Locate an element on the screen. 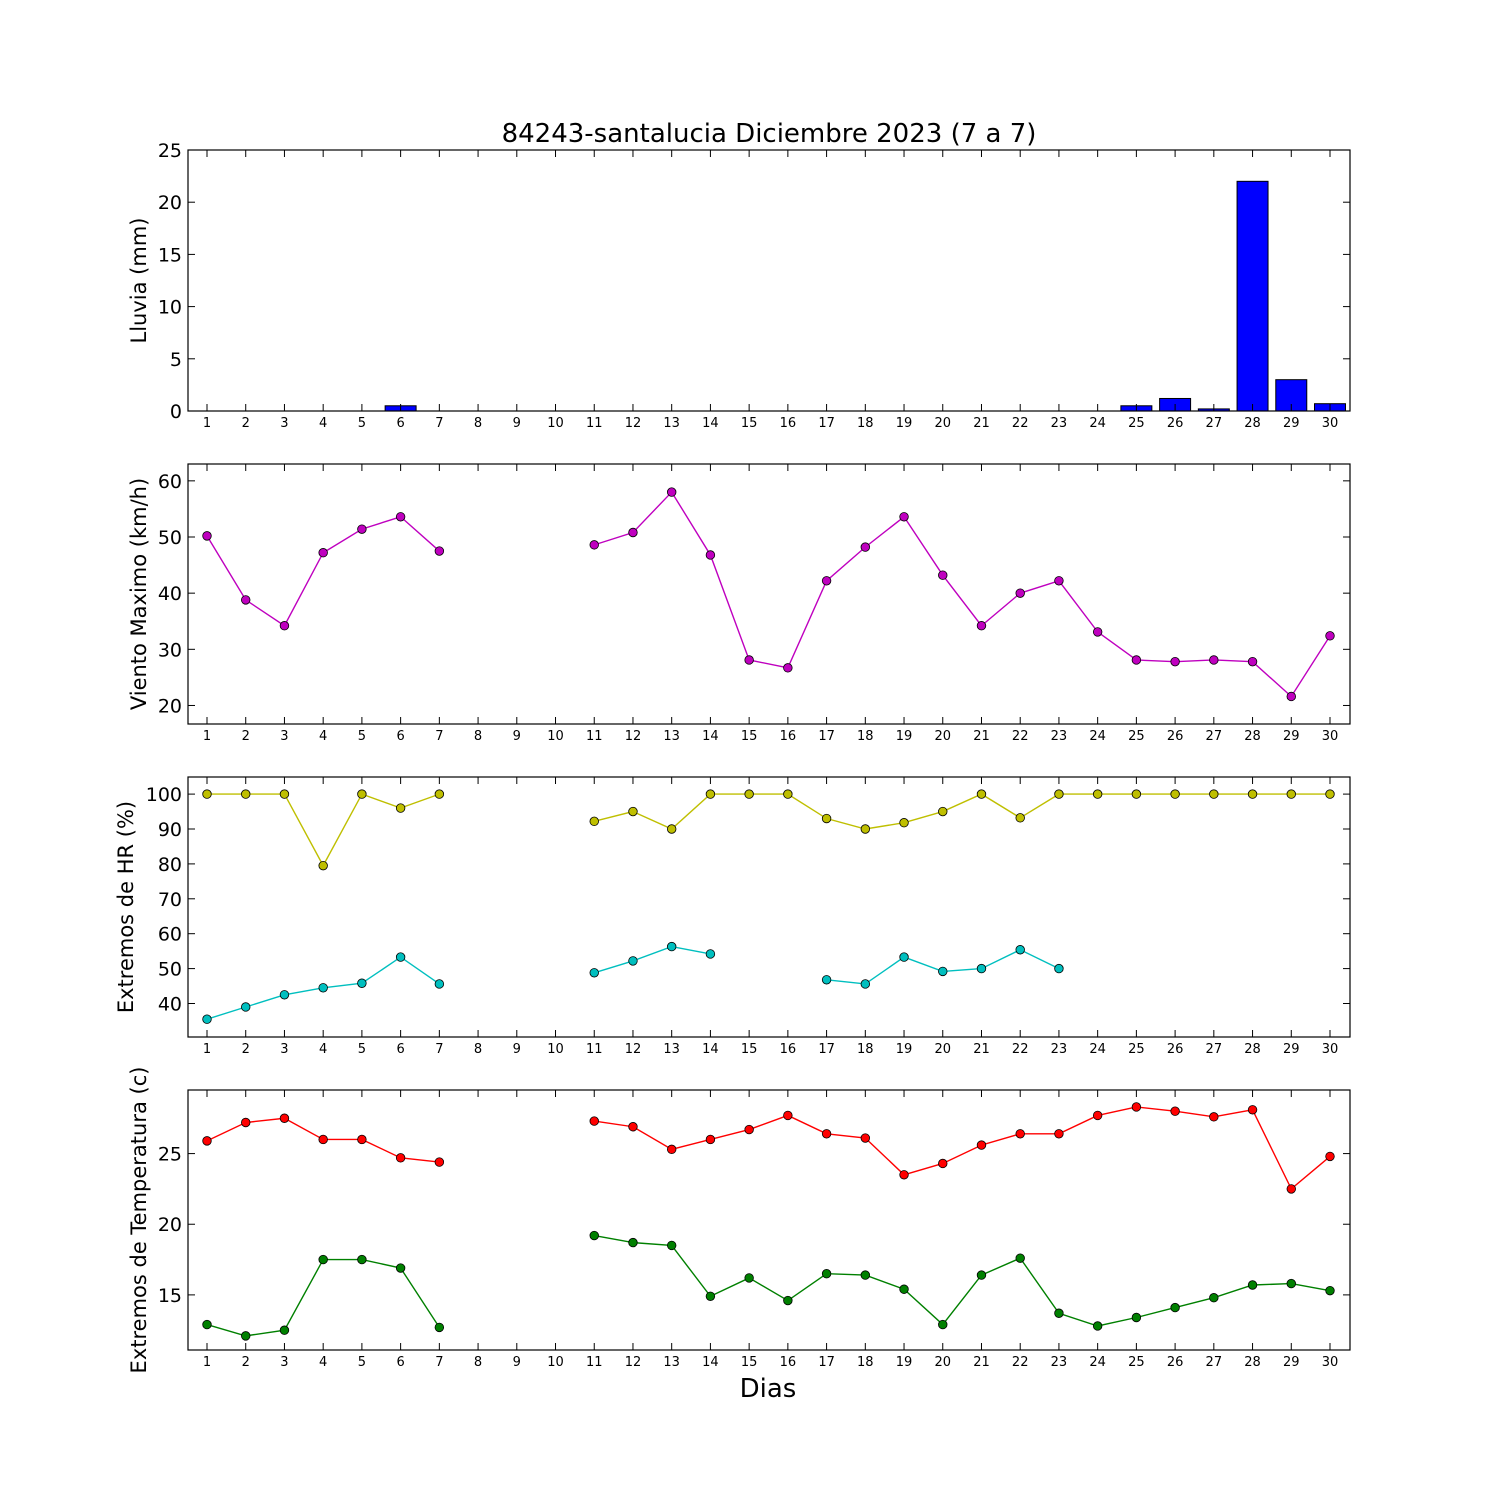 Image resolution: width=1500 pixels, height=1500 pixels. x-tick-label: 19 is located at coordinates (904, 1362).